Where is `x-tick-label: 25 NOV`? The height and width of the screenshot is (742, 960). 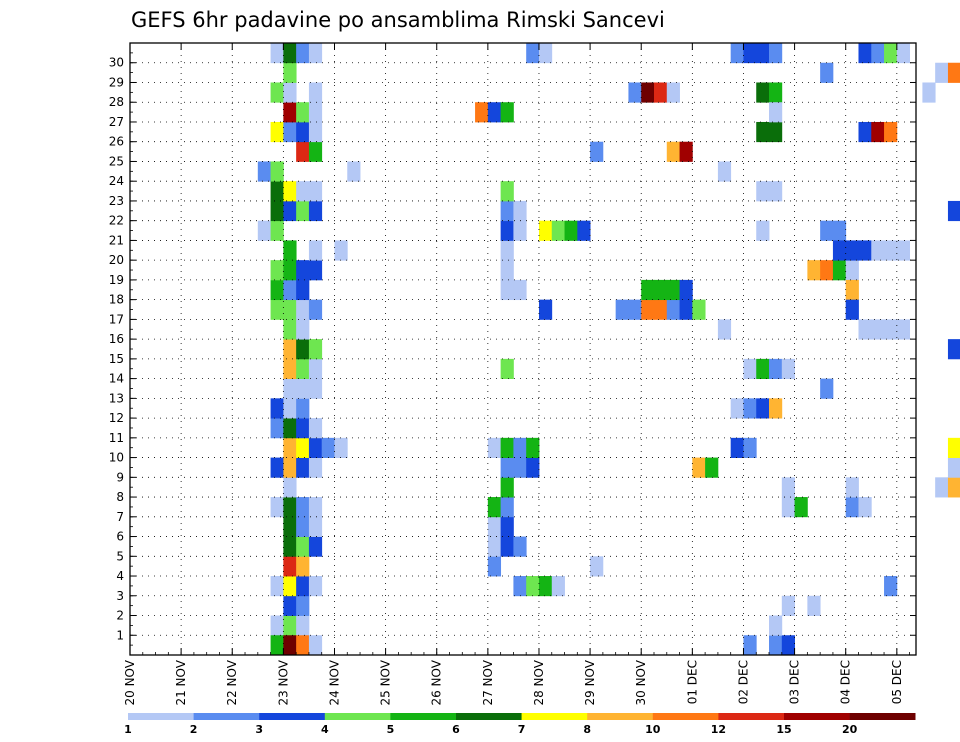 x-tick-label: 25 NOV is located at coordinates (386, 682).